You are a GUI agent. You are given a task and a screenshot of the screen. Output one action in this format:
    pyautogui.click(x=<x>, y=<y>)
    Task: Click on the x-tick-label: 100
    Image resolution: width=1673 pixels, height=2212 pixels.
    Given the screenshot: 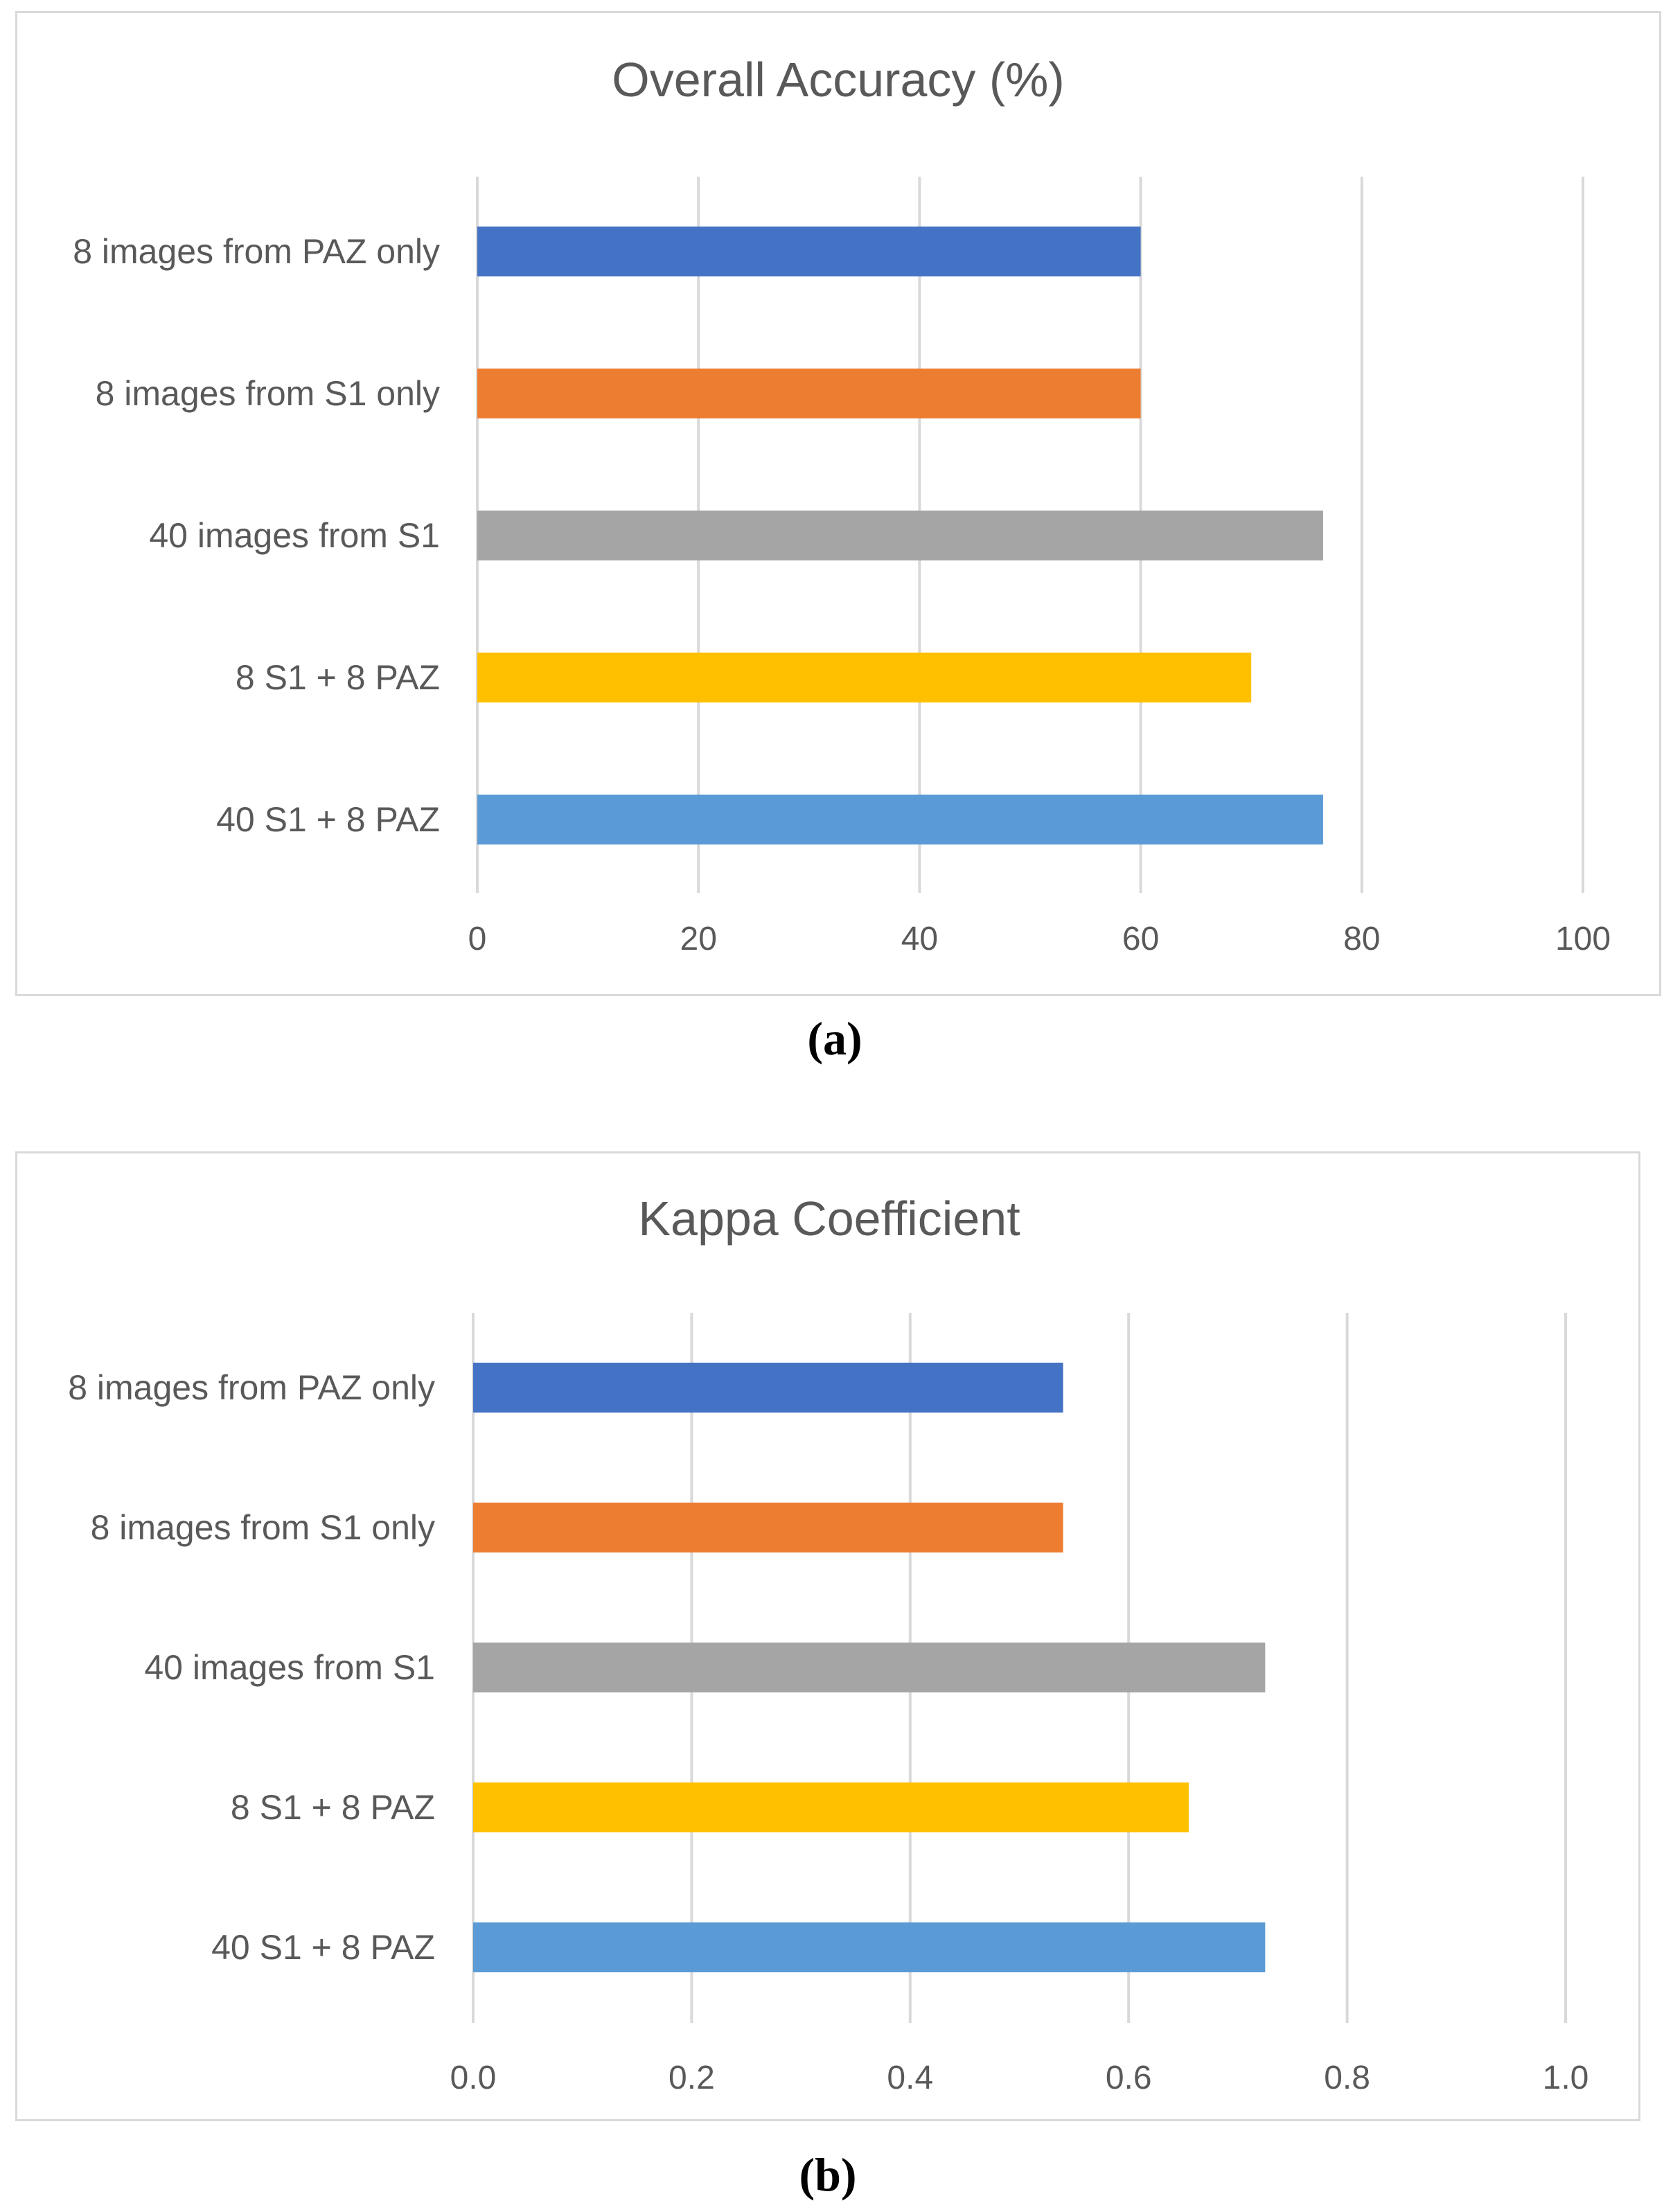 What is the action you would take?
    pyautogui.click(x=1583, y=939)
    